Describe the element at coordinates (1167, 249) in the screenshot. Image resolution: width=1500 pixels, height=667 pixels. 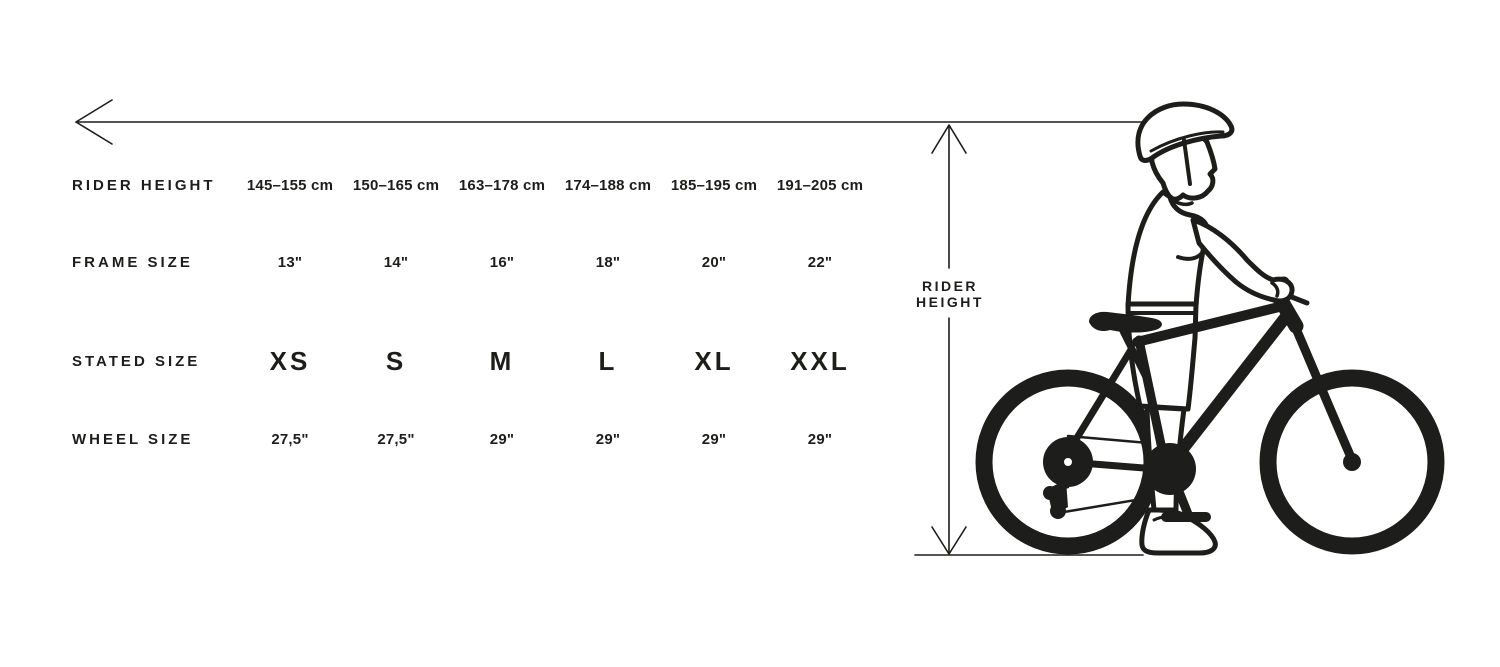
I see `rider-torso` at that location.